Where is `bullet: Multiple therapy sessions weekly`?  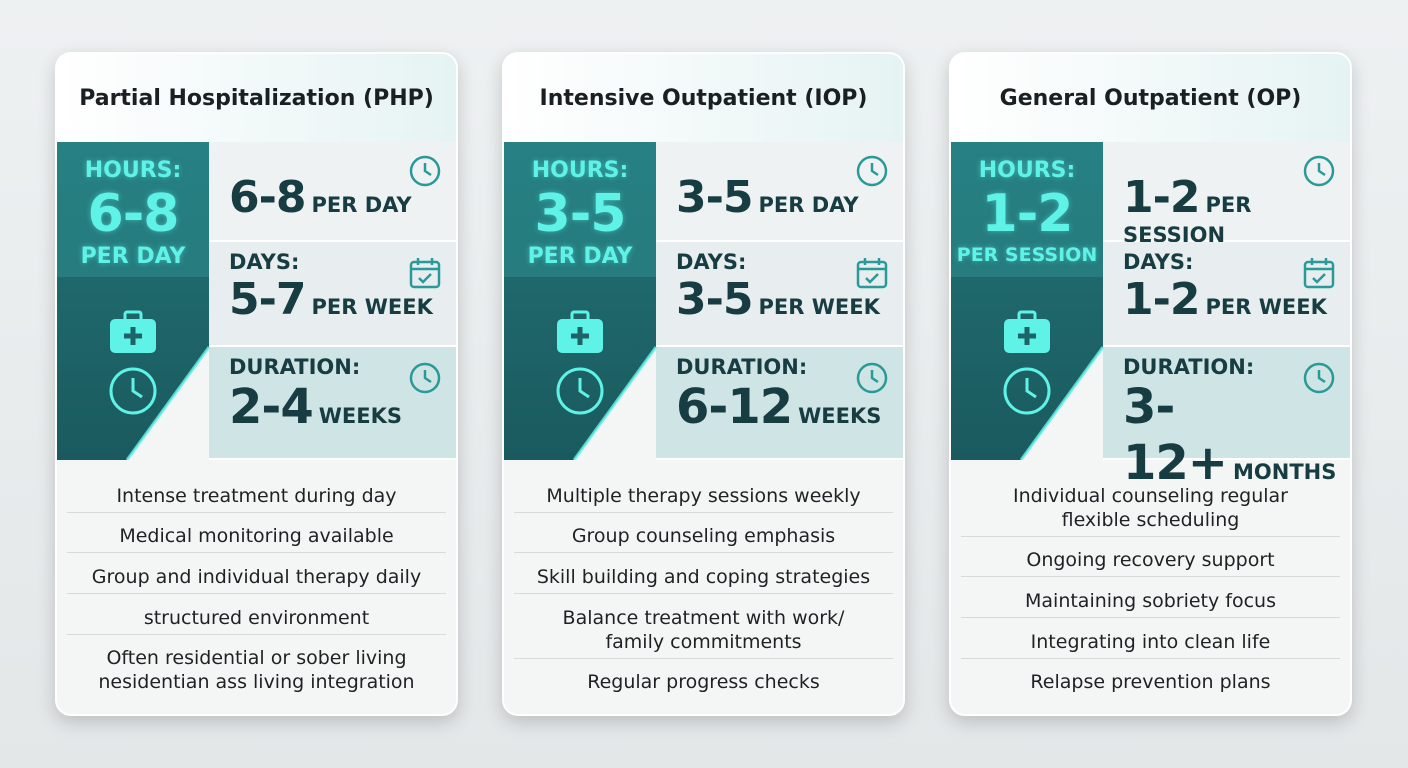 bullet: Multiple therapy sessions weekly is located at coordinates (703, 496).